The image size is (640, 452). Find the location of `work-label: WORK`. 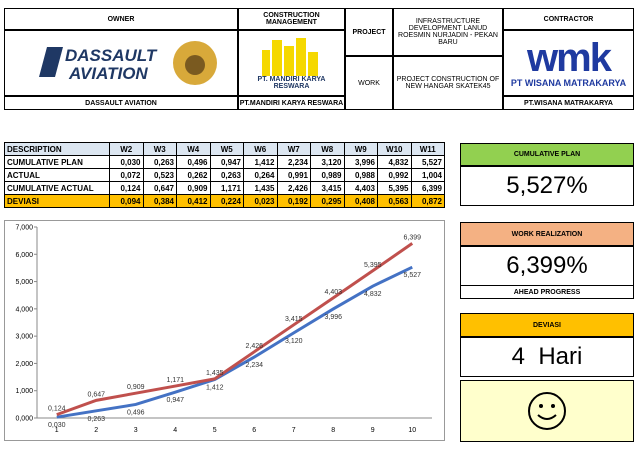

work-label: WORK is located at coordinates (369, 83).